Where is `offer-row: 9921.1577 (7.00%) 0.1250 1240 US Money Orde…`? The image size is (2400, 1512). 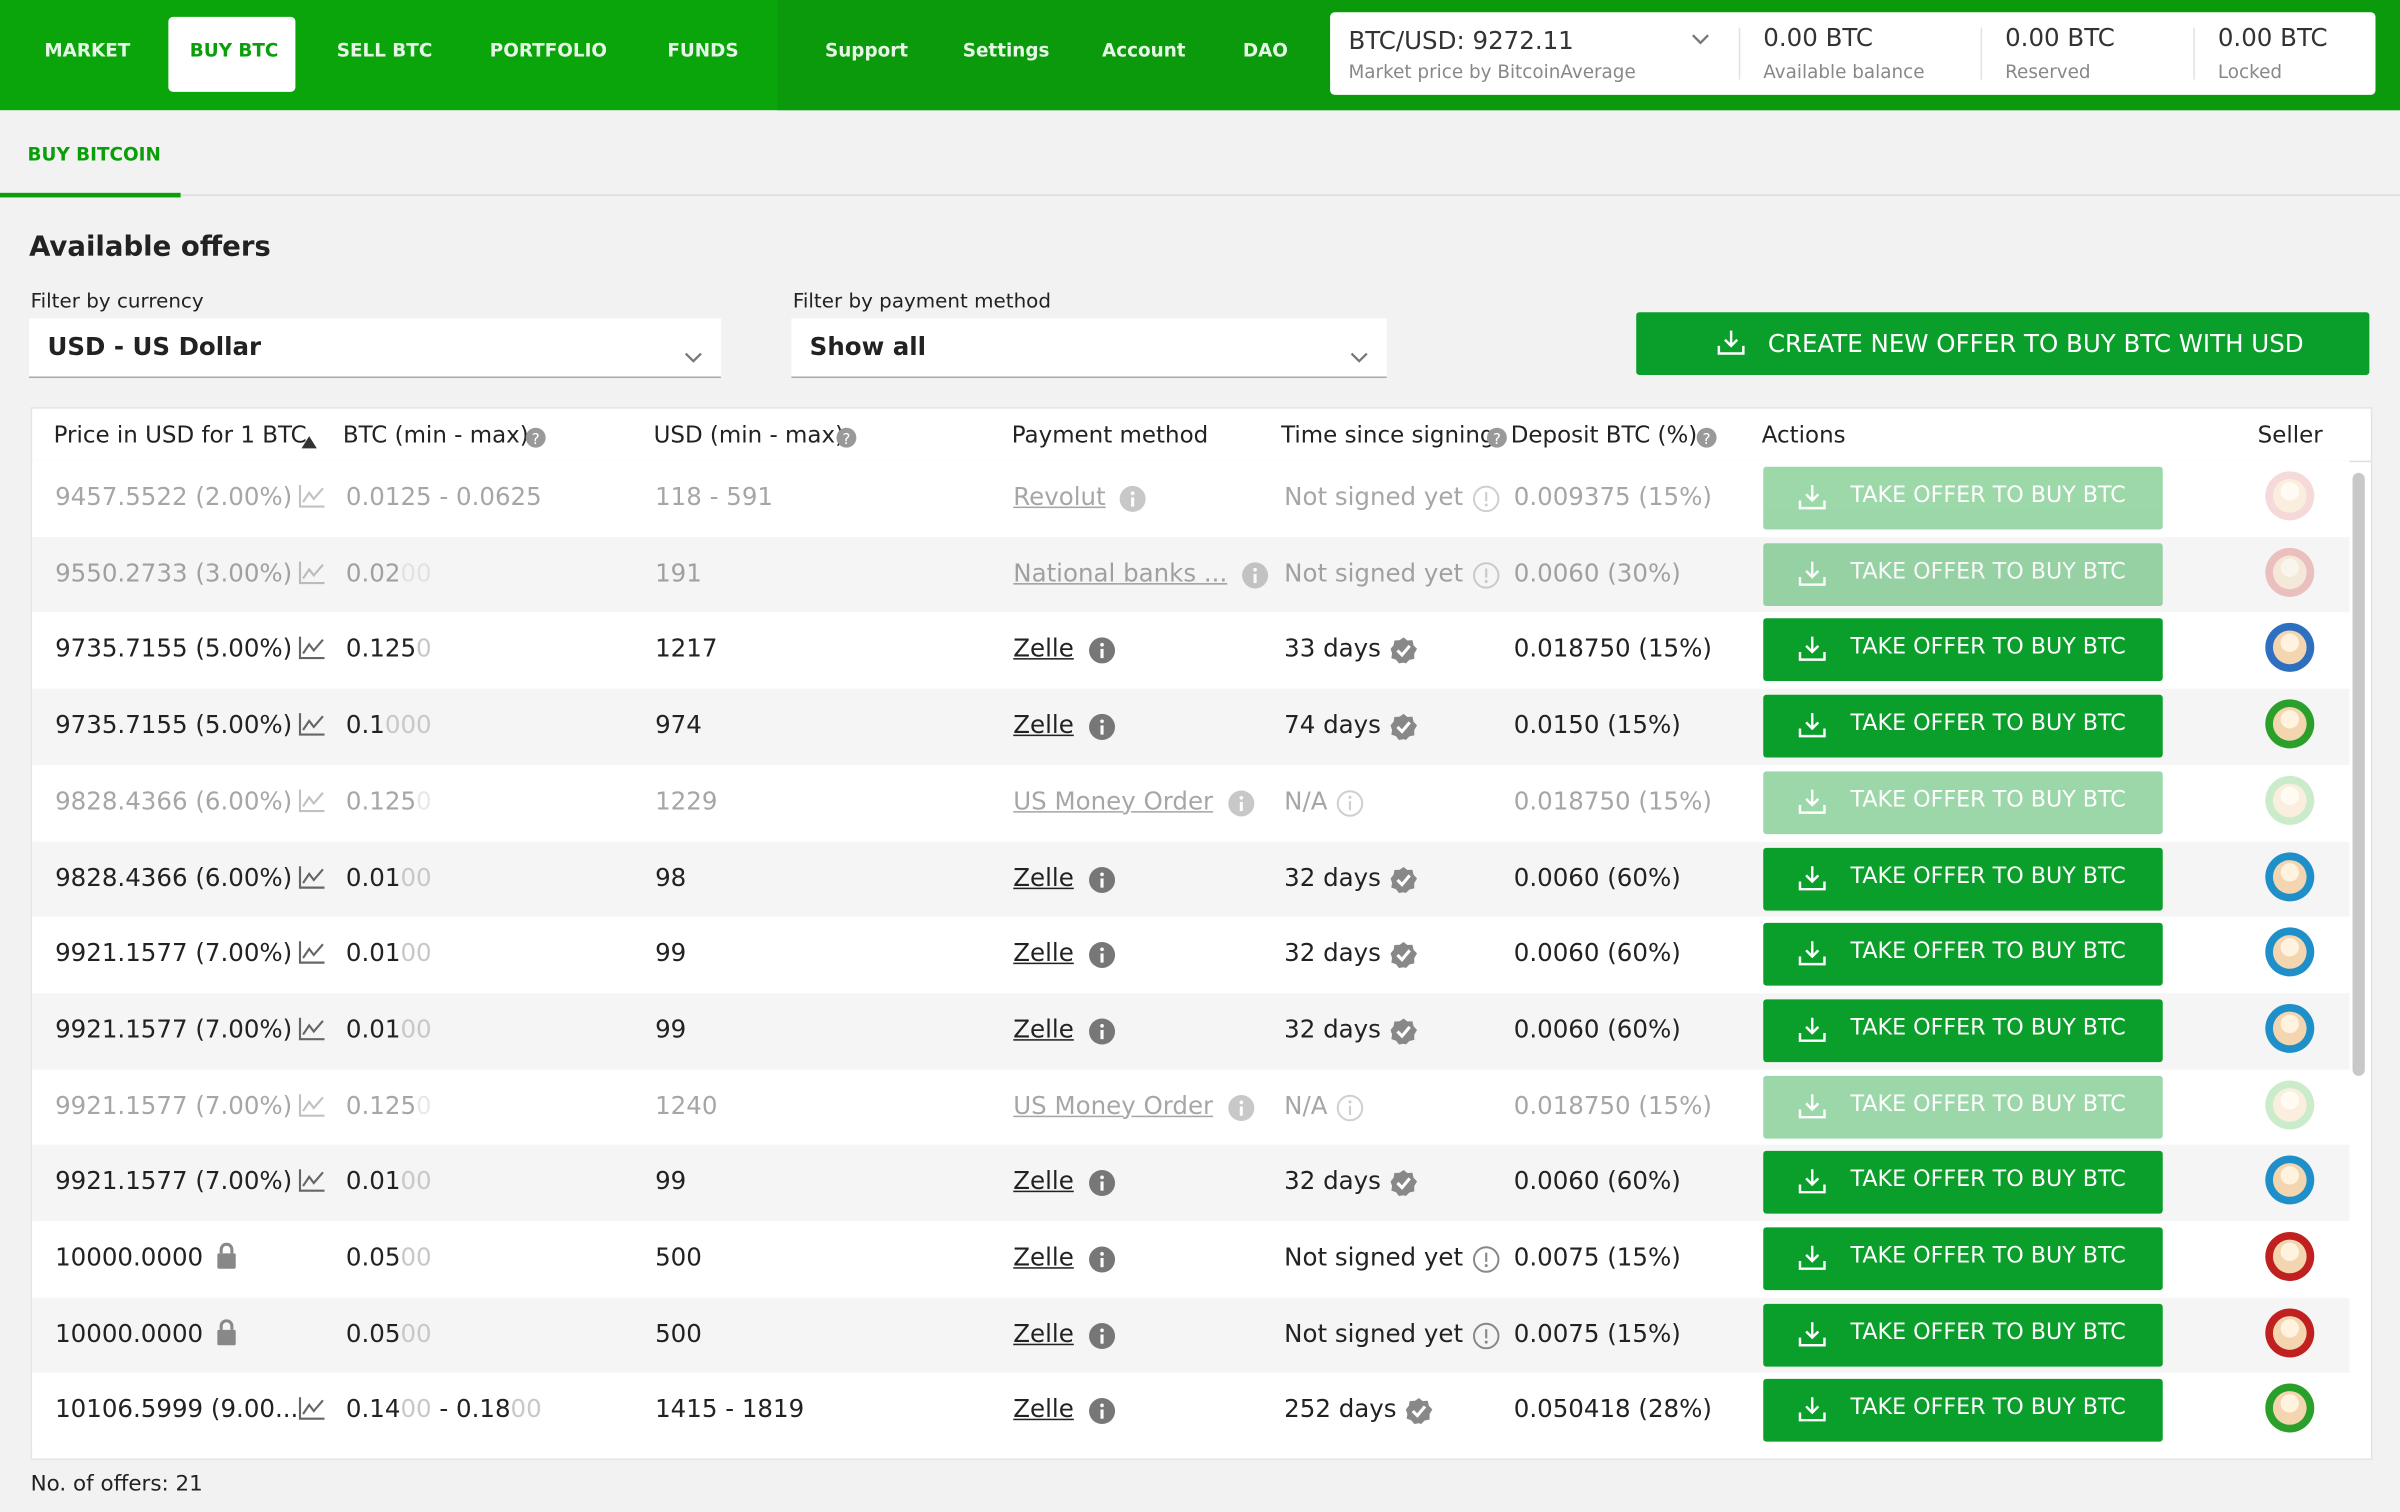
offer-row: 9921.1577 (7.00%) 0.1250 1240 US Money Orde… is located at coordinates (1191, 1107).